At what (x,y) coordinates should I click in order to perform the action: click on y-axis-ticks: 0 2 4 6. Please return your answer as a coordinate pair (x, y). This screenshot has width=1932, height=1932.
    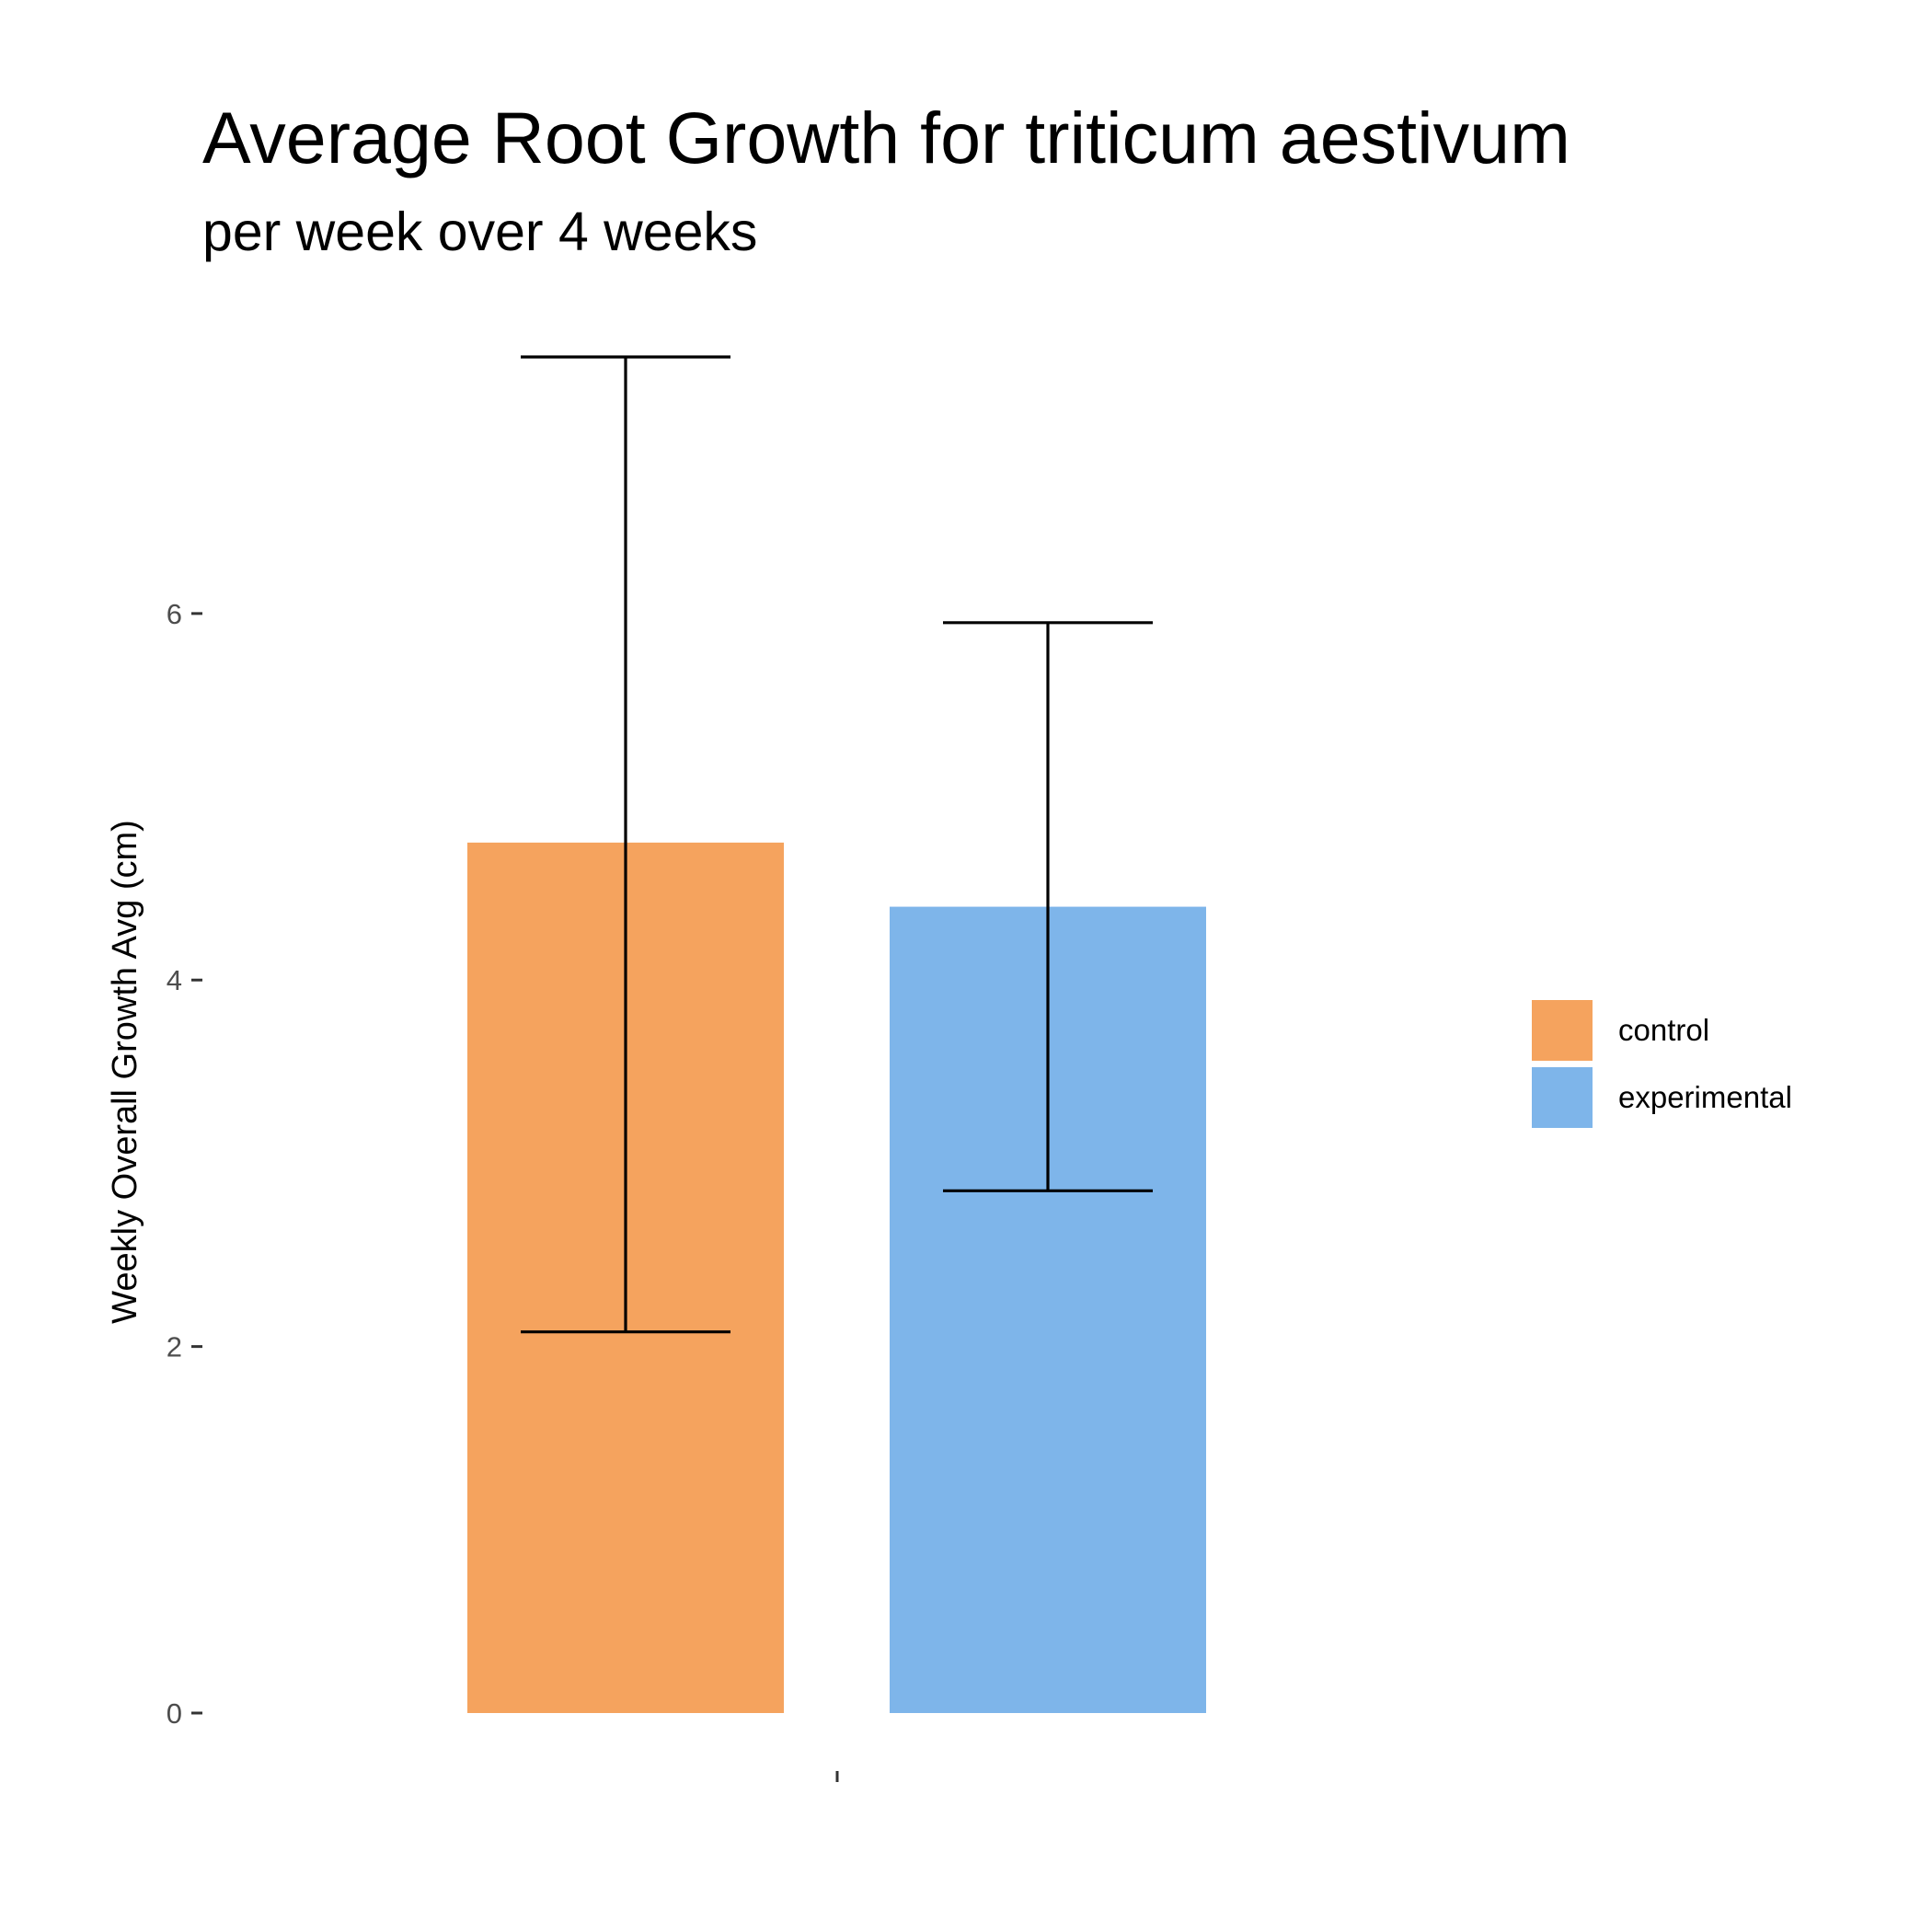
    Looking at the image, I should click on (184, 1164).